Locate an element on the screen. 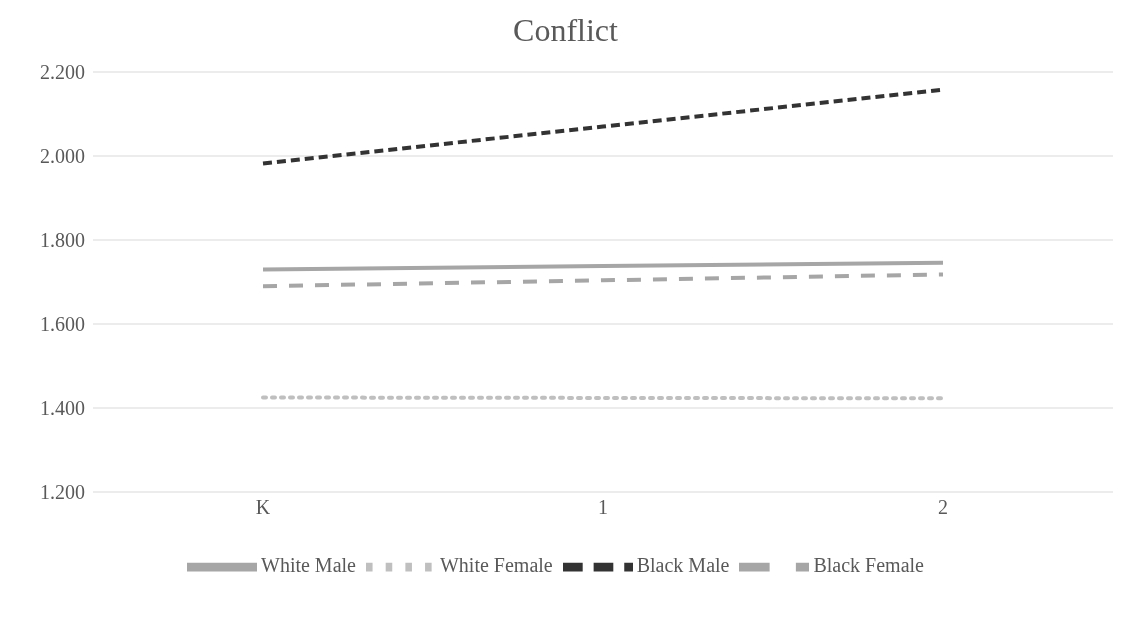  legend-label: White Male is located at coordinates (308, 564).